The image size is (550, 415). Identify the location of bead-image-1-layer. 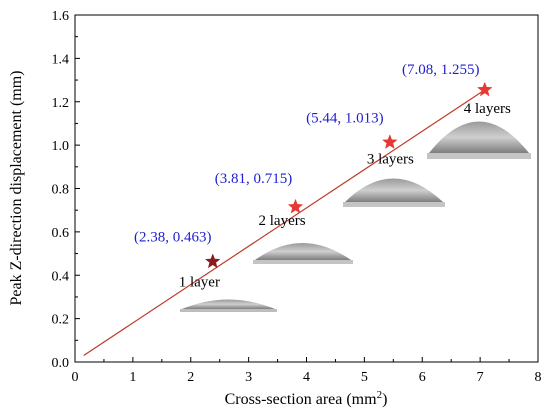
(228, 305).